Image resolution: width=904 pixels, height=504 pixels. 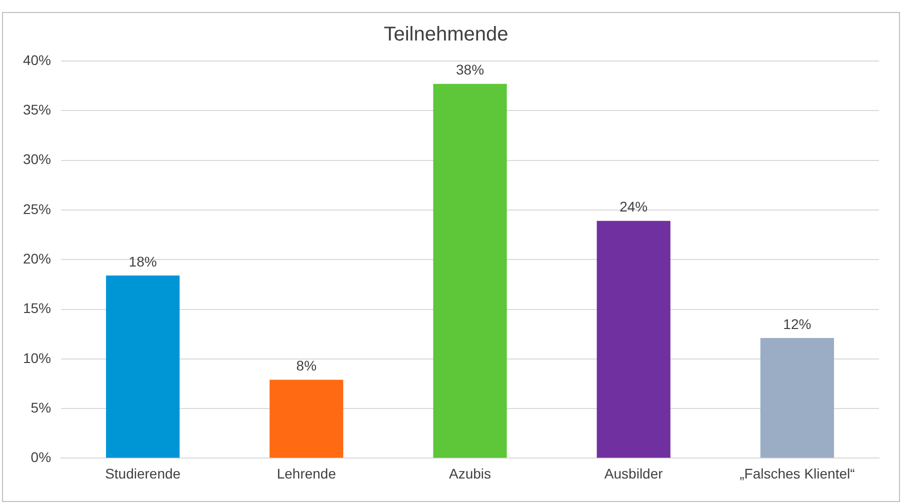 I want to click on y-tick-label: 35%, so click(x=37, y=110).